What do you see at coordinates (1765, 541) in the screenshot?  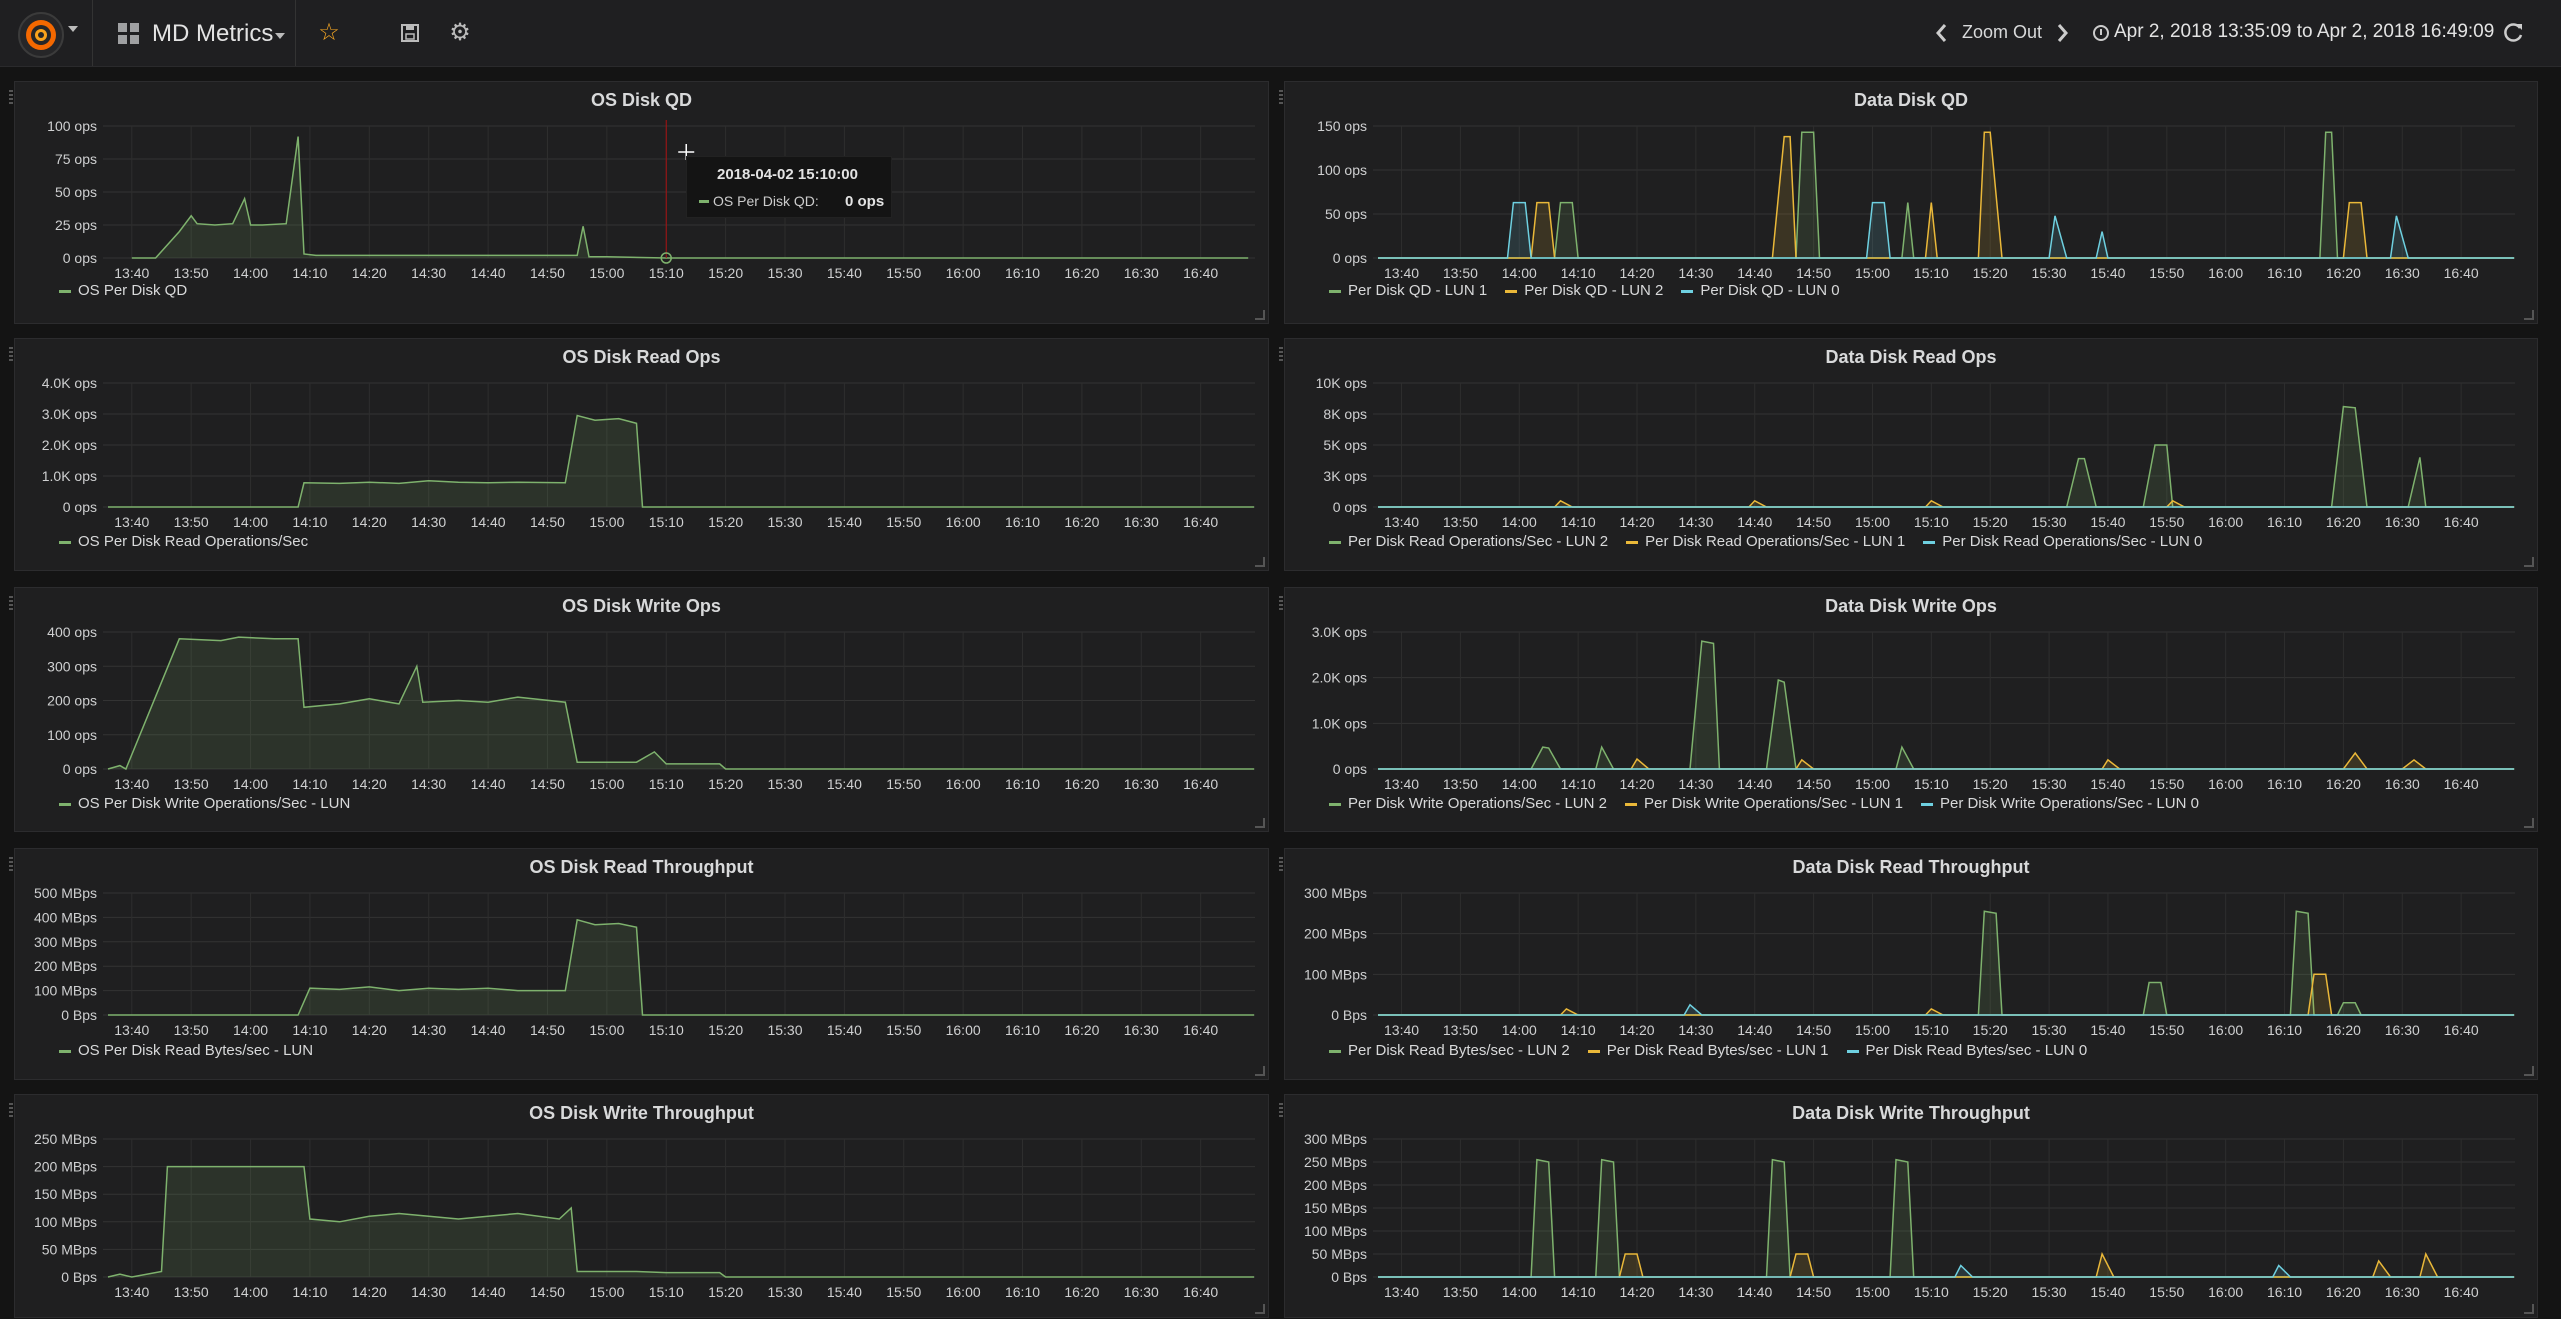 I see `legend-item: Per Disk Read Operations/Sec - LUN 1` at bounding box center [1765, 541].